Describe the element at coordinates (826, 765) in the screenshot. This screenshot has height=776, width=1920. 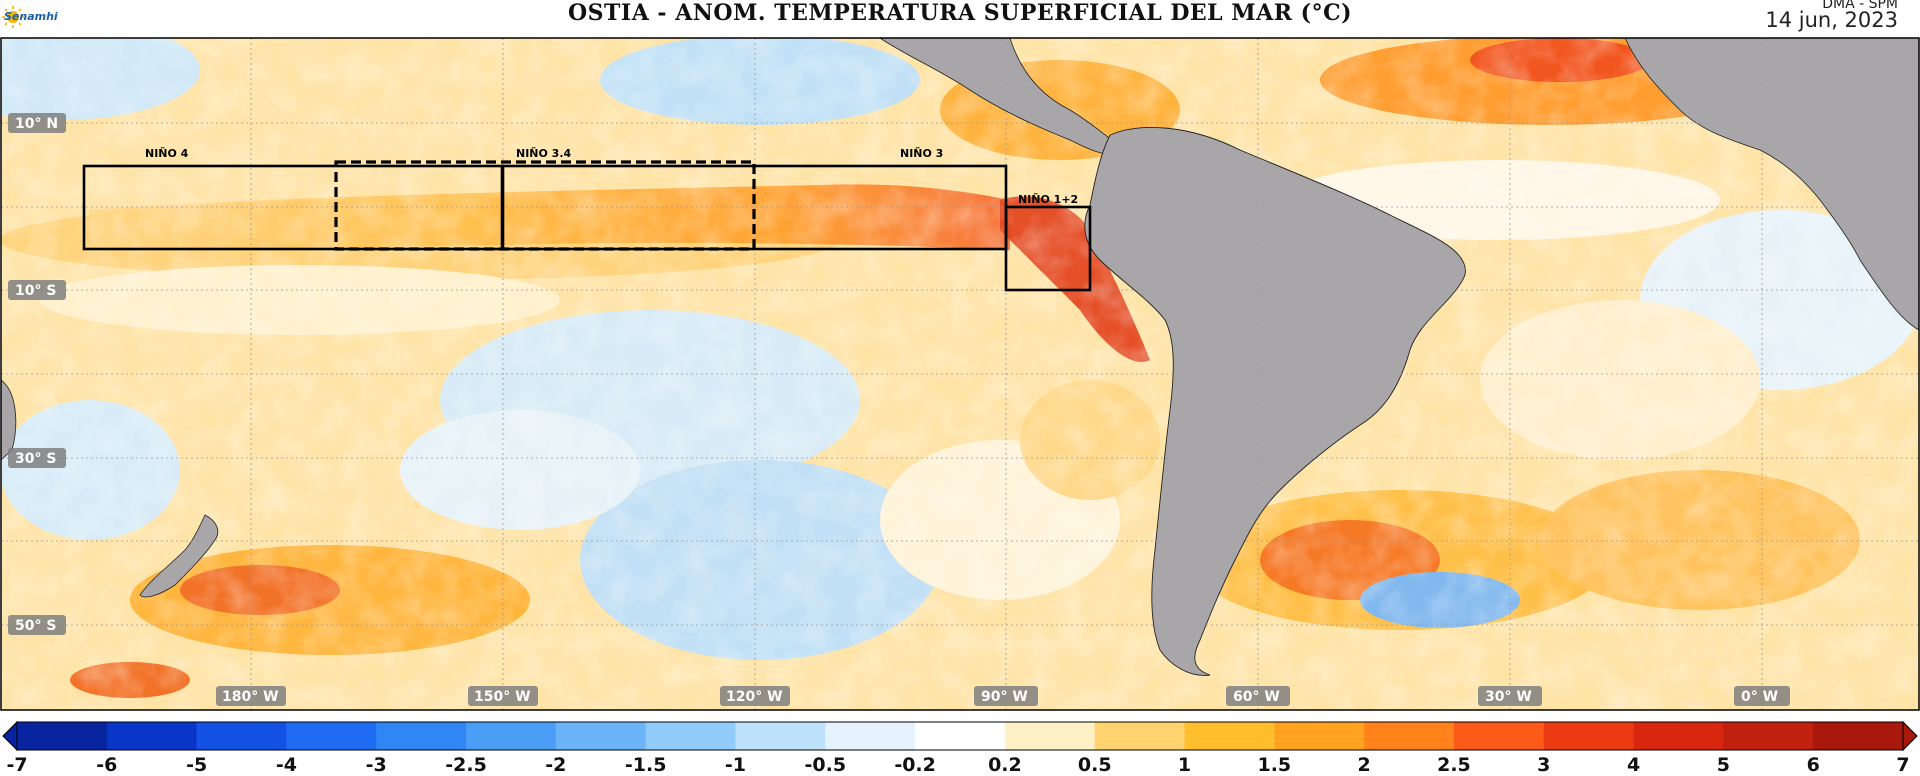
I see `colorbar-tick-label: -0.5` at that location.